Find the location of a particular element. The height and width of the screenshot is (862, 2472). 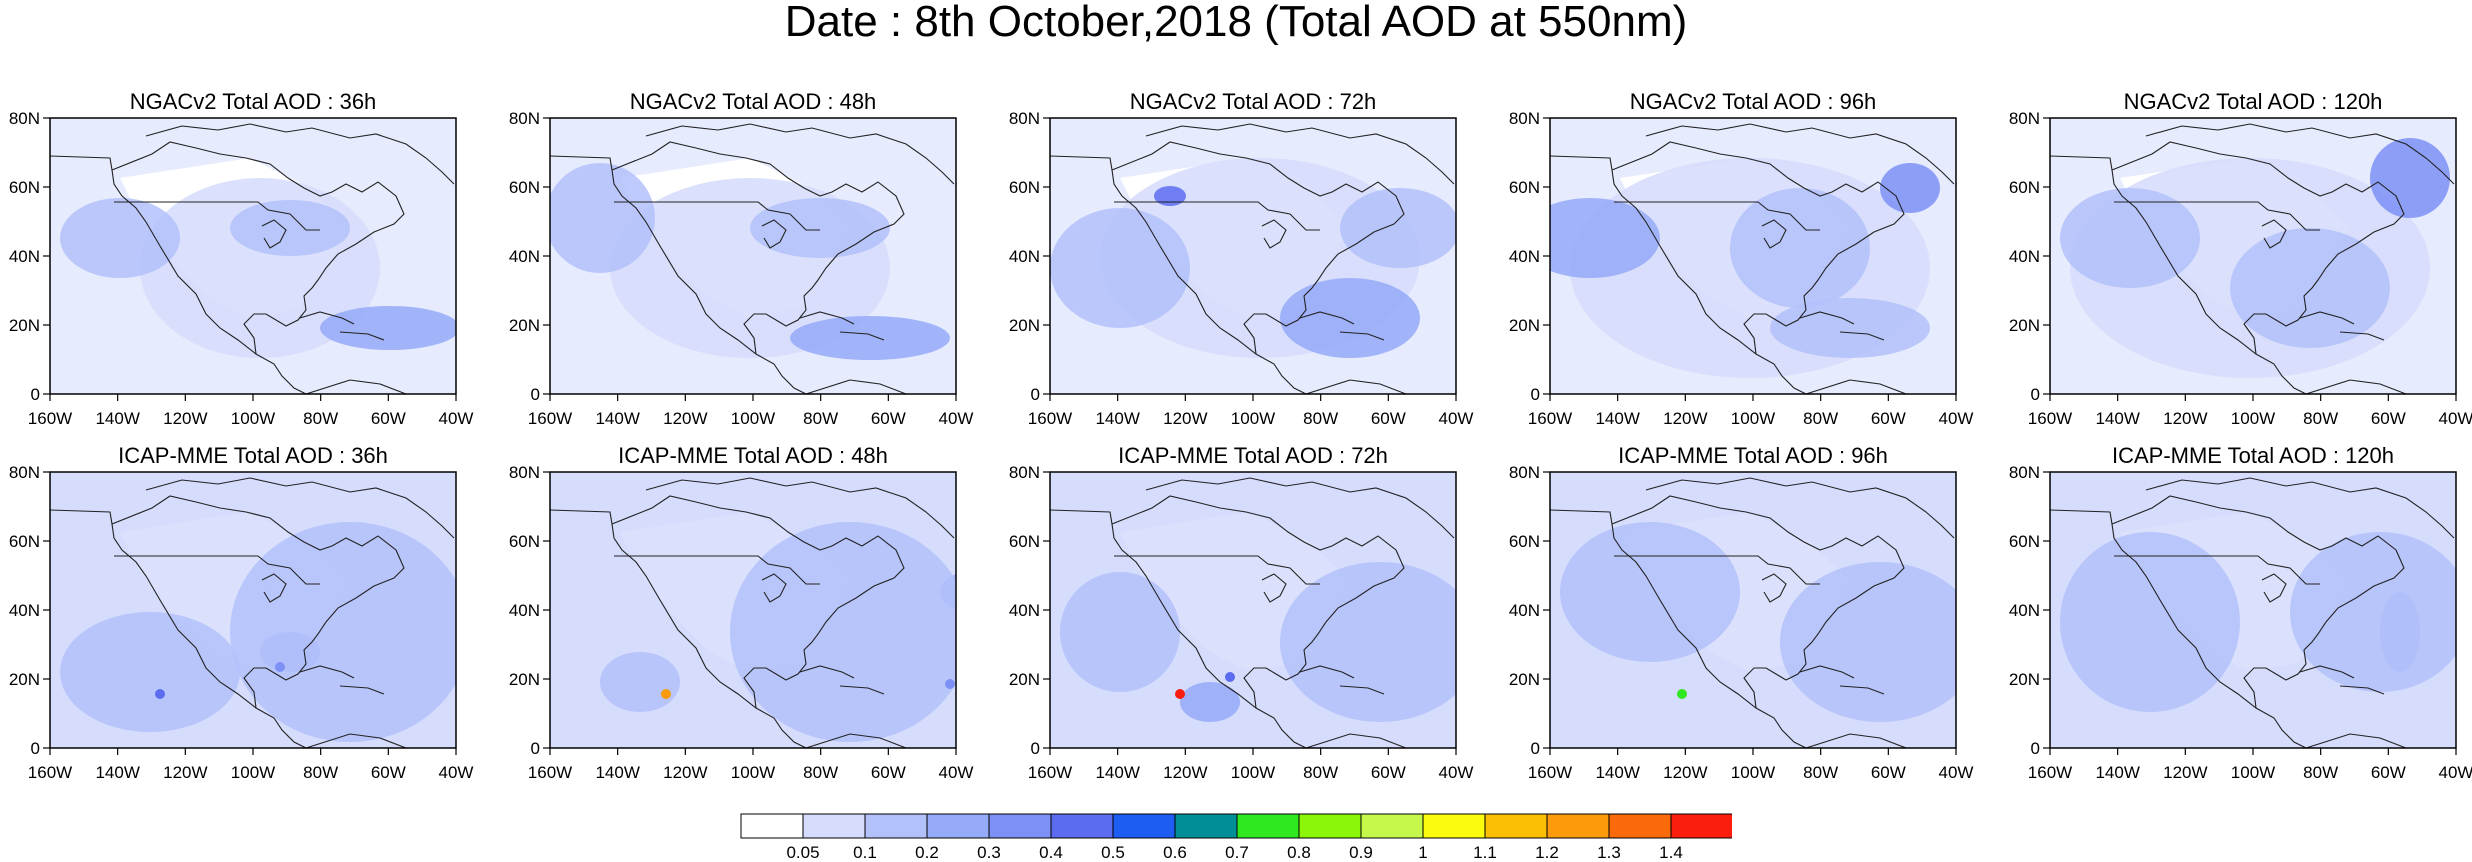

panel-title: NGACv2 Total AOD : 48h is located at coordinates (753, 101).